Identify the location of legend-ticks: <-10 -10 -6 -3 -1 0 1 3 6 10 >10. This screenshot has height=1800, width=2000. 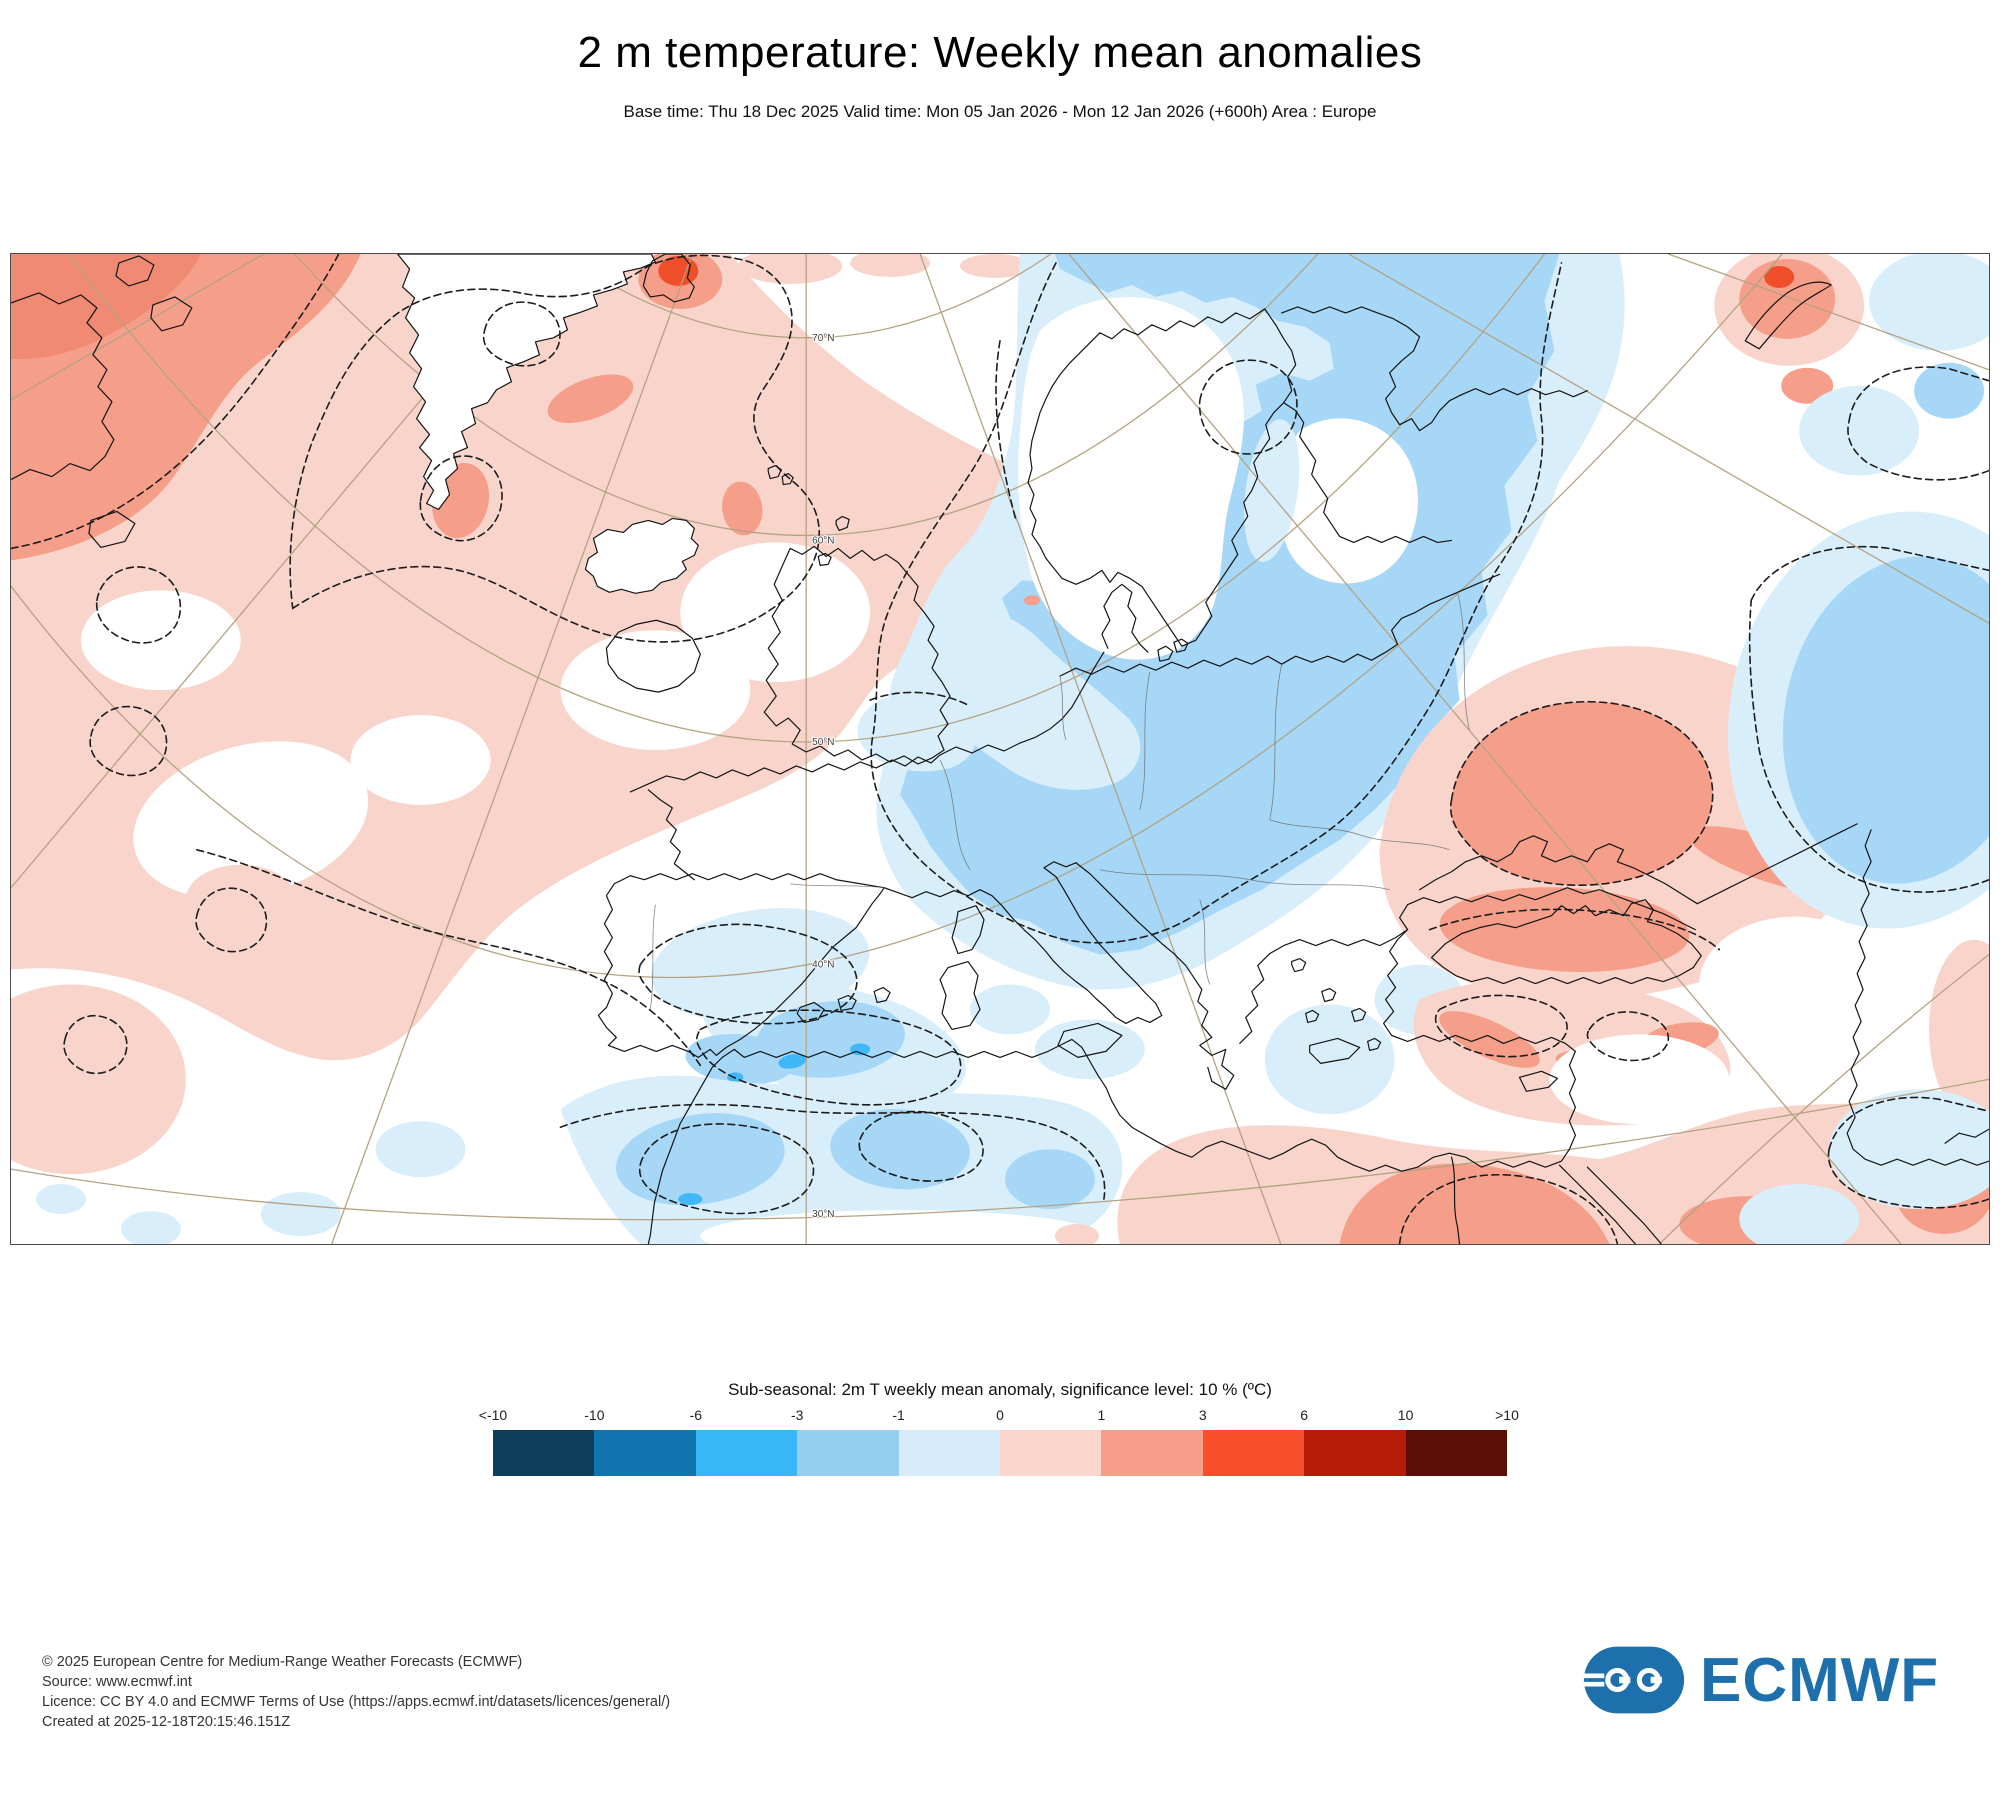
(999, 1415).